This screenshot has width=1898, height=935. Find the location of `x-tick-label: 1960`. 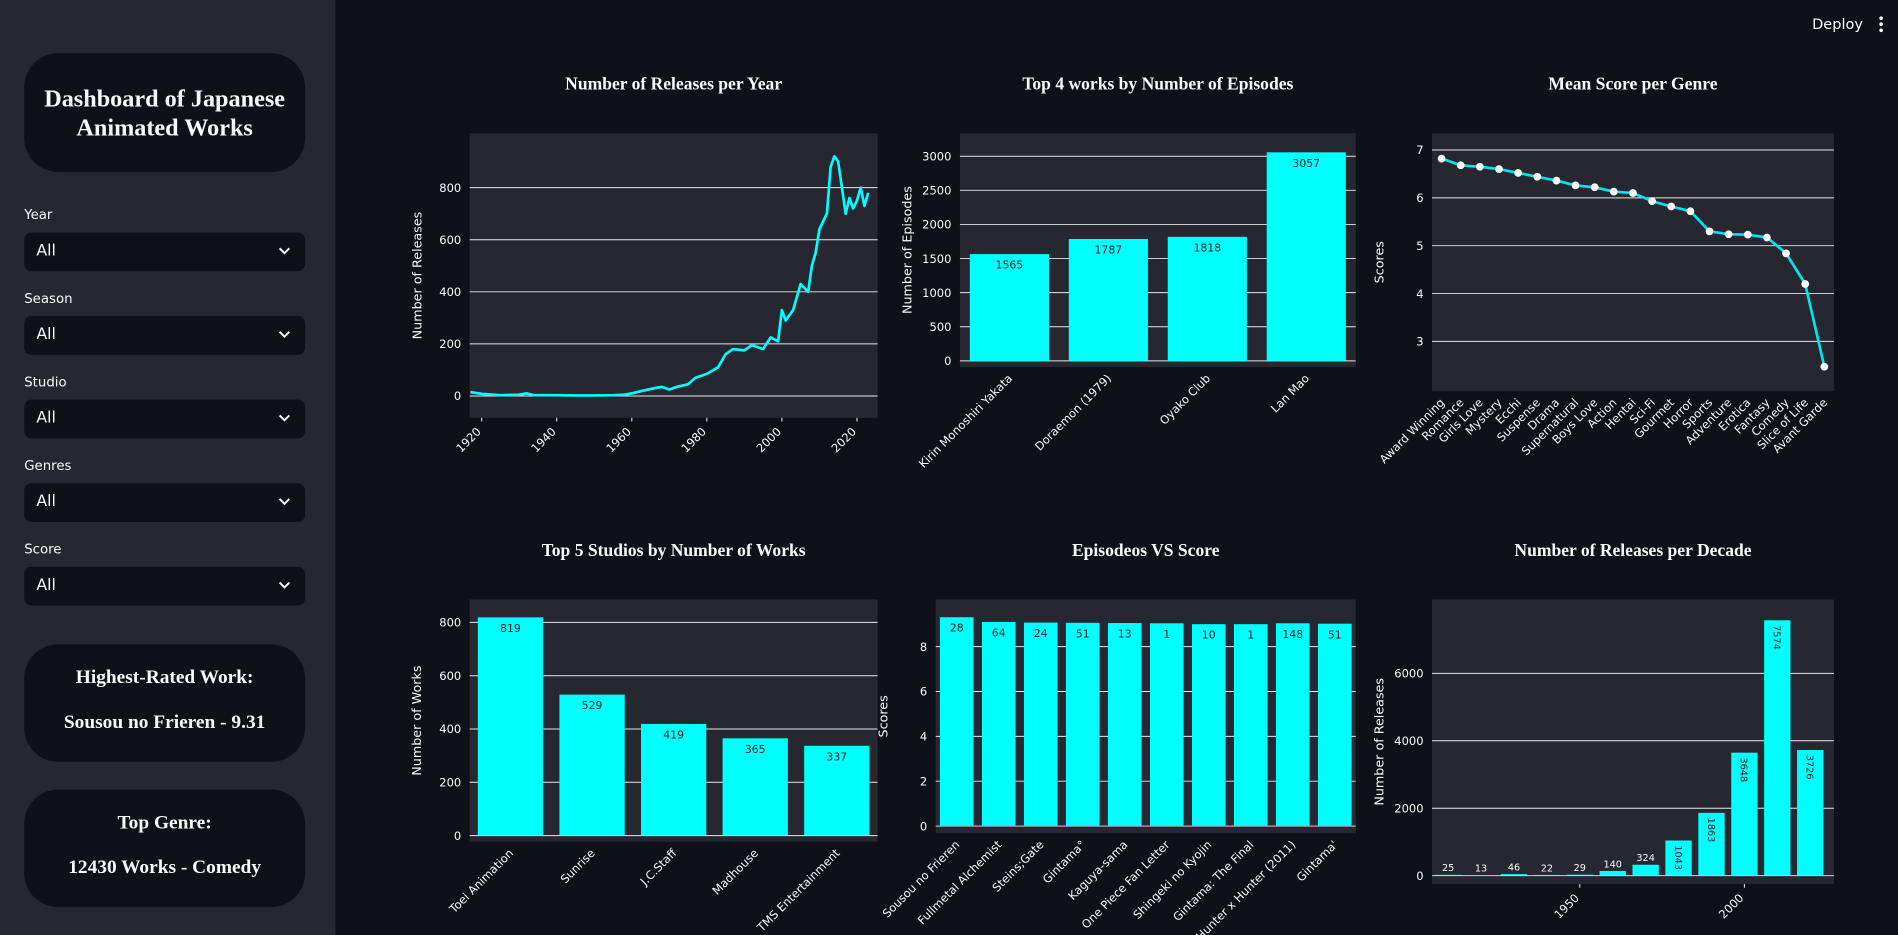

x-tick-label: 1960 is located at coordinates (618, 440).